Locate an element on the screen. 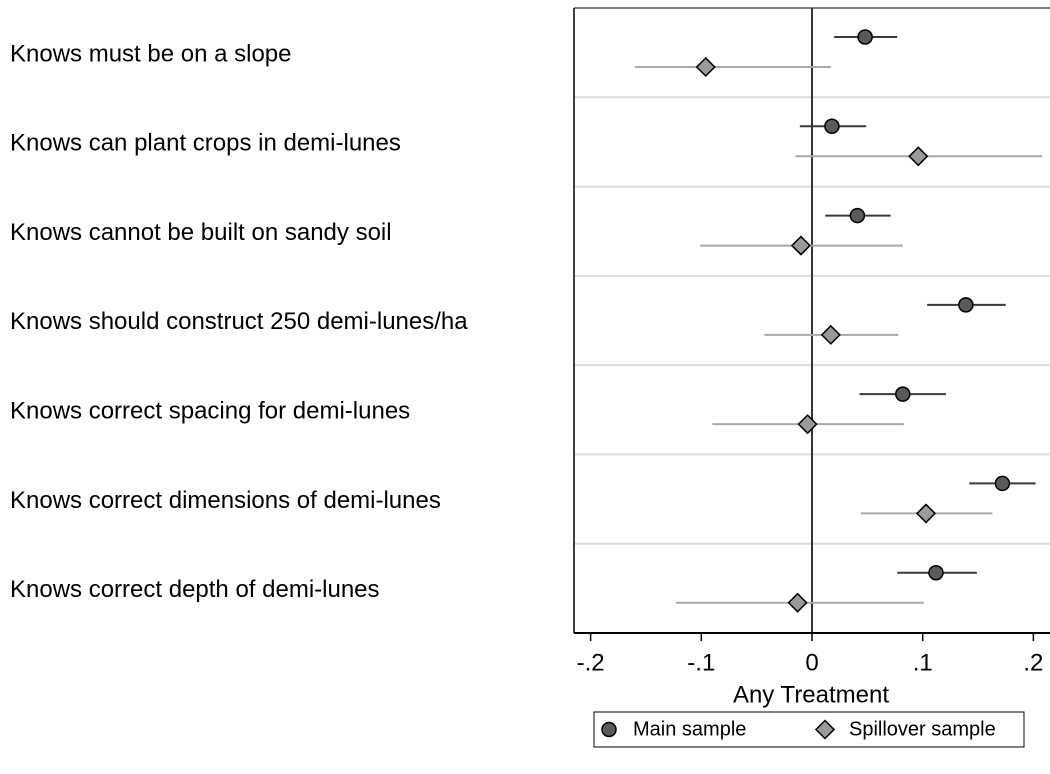  category-label: Knows can plant crops in demi-lunes is located at coordinates (205, 143).